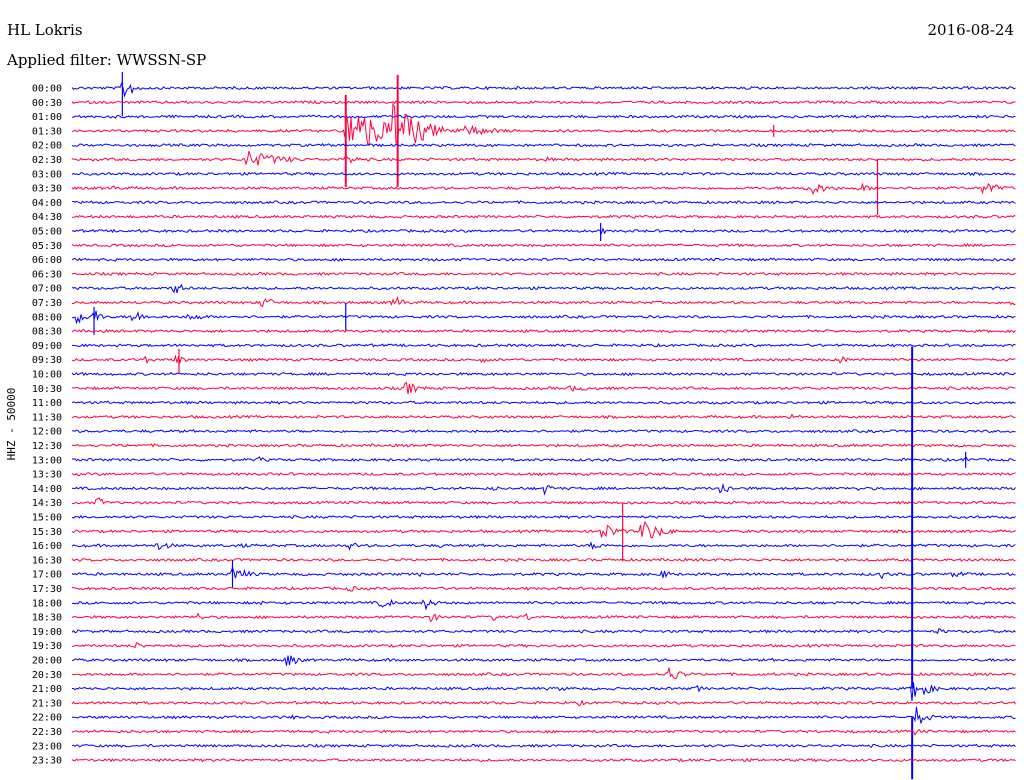  I want to click on row-label: 10:00, so click(47, 375).